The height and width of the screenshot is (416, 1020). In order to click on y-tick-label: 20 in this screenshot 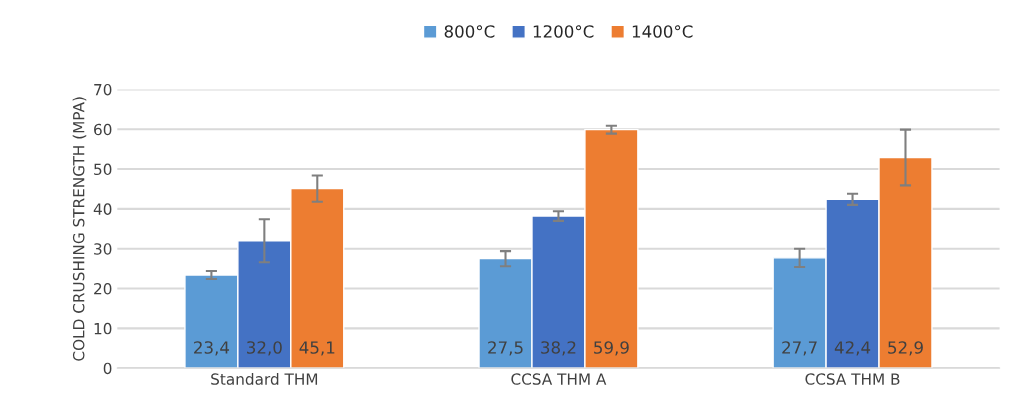, I will do `click(103, 288)`.